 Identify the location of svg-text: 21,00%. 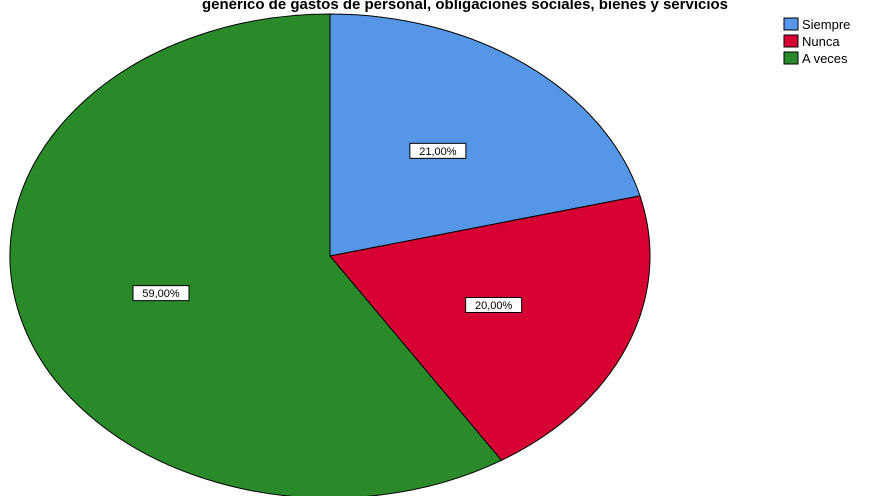
(438, 152).